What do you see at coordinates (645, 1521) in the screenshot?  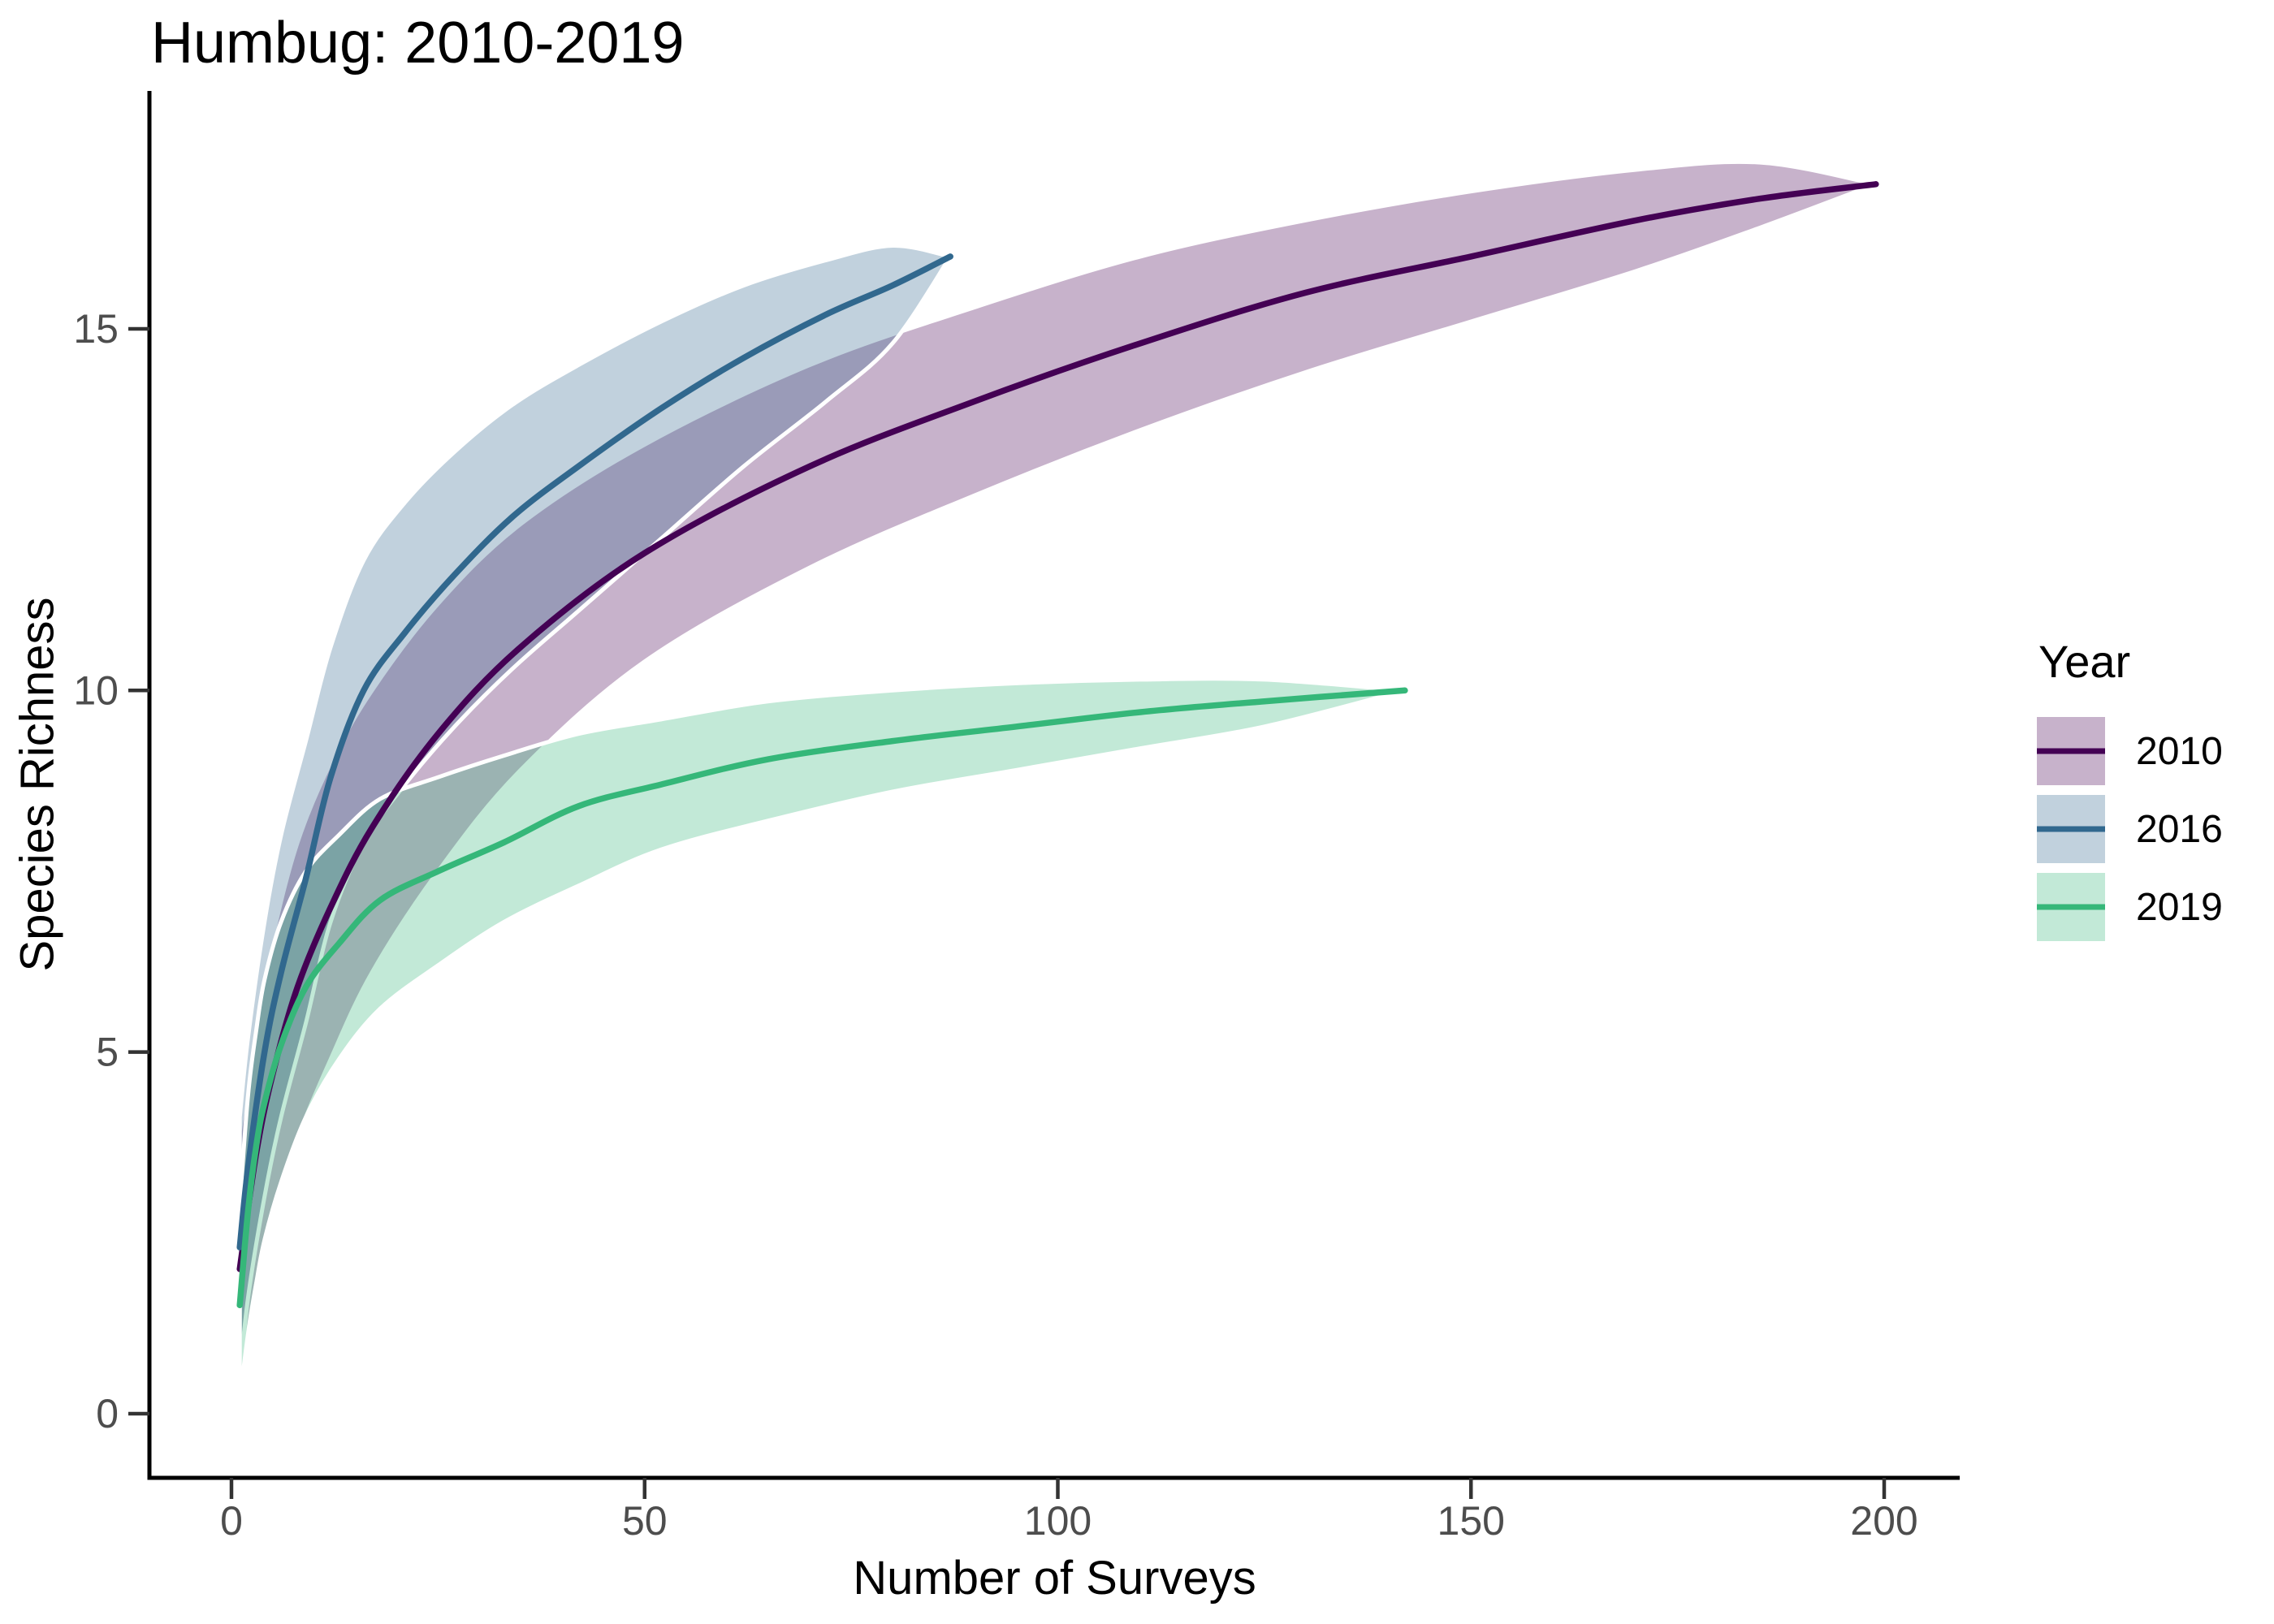 I see `x-tick-label: 50` at bounding box center [645, 1521].